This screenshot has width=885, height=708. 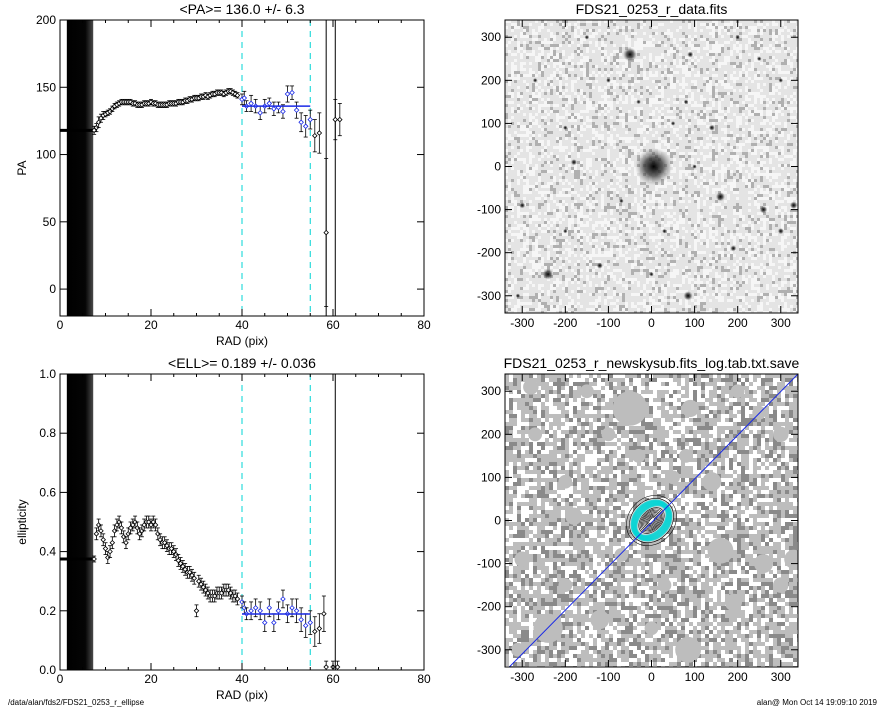 What do you see at coordinates (565, 677) in the screenshot?
I see `x-tick-label: -200` at bounding box center [565, 677].